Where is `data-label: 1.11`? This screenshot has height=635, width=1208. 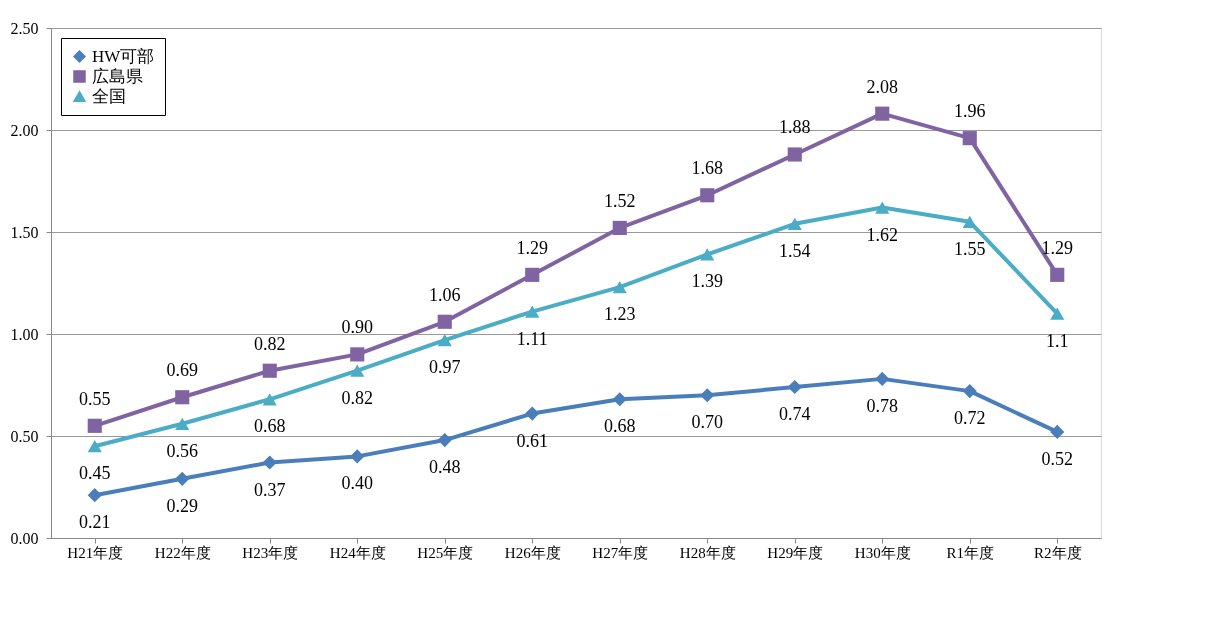
data-label: 1.11 is located at coordinates (532, 338).